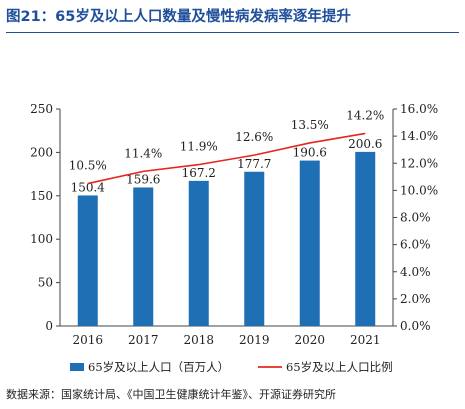 The width and height of the screenshot is (465, 409). What do you see at coordinates (41, 239) in the screenshot?
I see `y-tick-label: 100` at bounding box center [41, 239].